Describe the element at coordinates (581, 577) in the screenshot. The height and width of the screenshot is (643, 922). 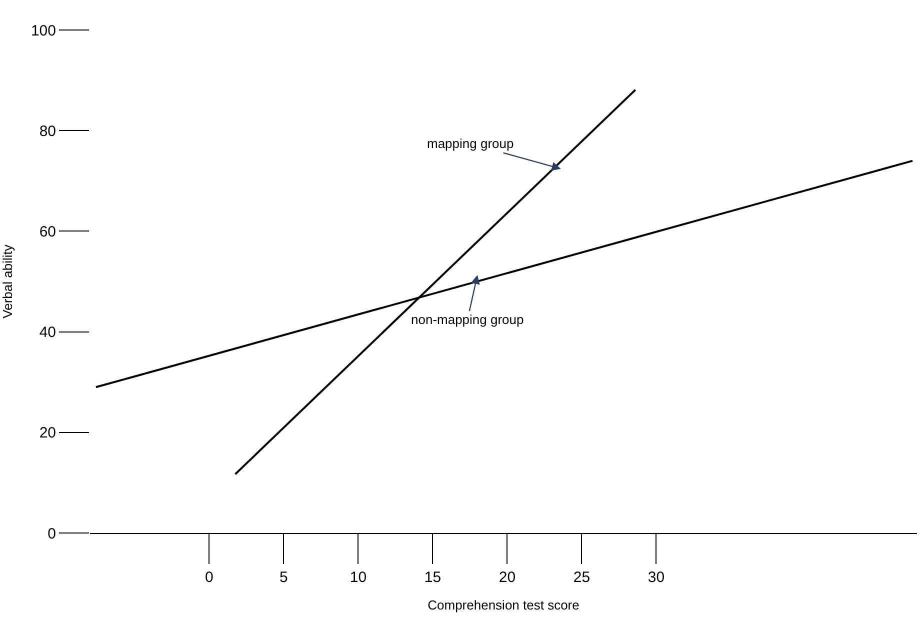
I see `x-tick-label: 25` at that location.